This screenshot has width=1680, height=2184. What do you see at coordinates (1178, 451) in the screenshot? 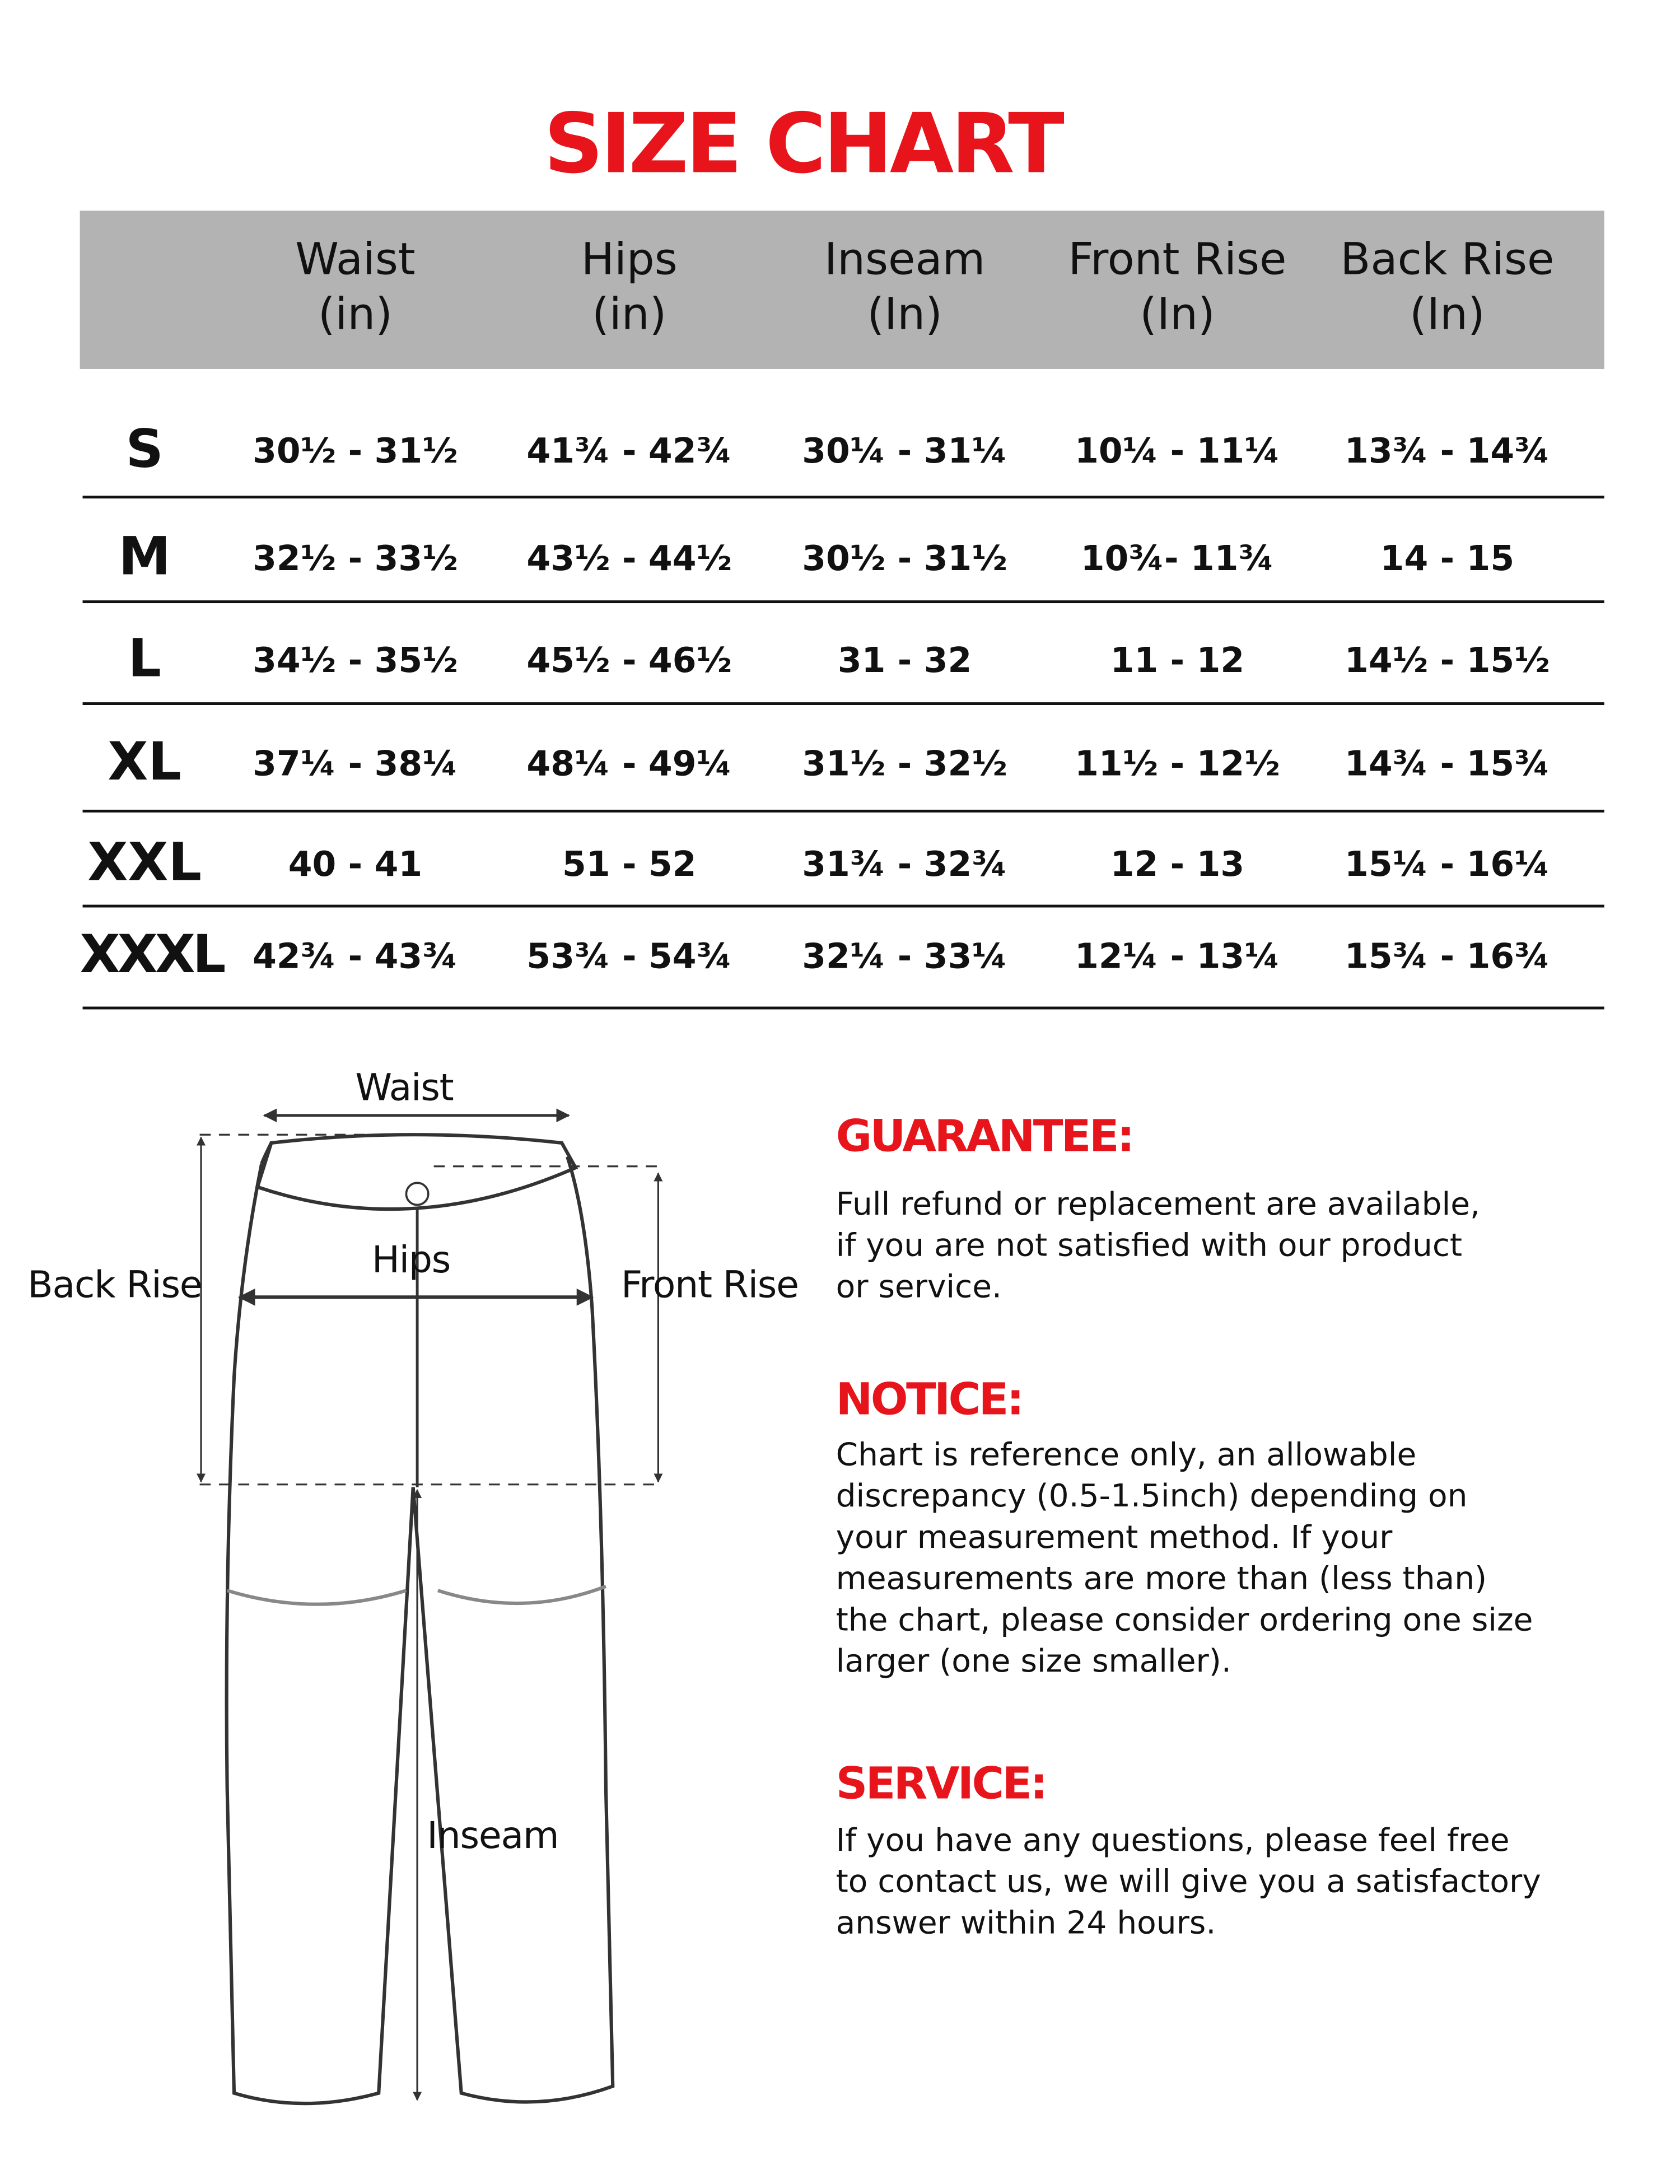
I see `table-cell: 10¼ - 11¼` at bounding box center [1178, 451].